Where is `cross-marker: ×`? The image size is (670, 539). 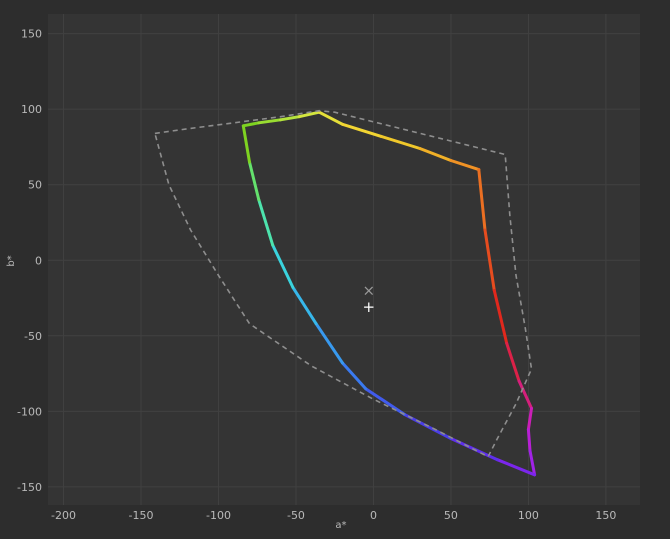 cross-marker: × is located at coordinates (369, 290).